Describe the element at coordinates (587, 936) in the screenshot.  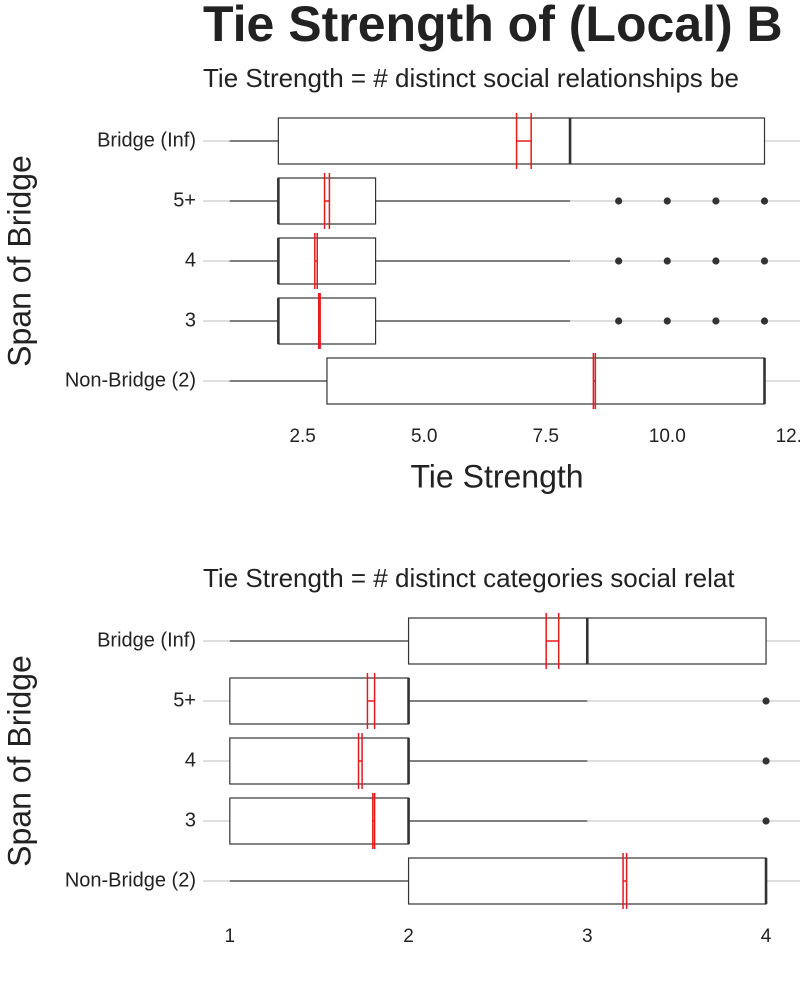
I see `x-tick-label: 3` at that location.